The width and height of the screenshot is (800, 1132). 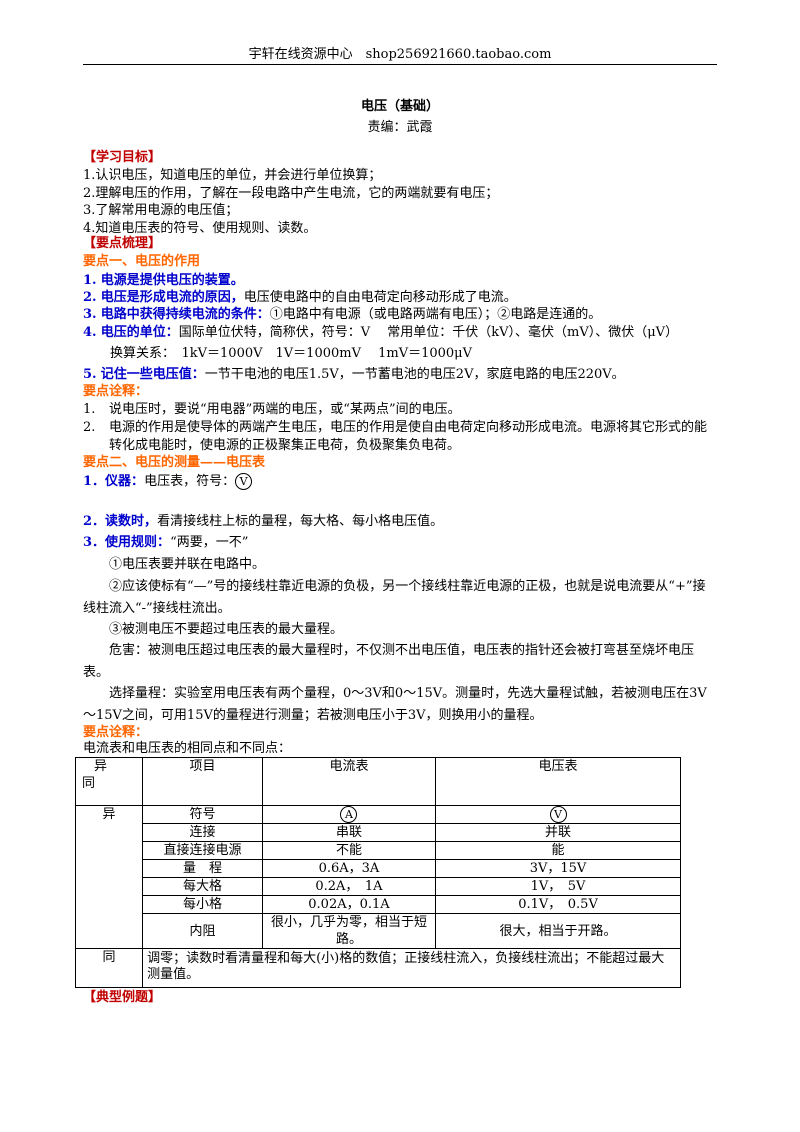 What do you see at coordinates (349, 904) in the screenshot?
I see `cell: 0.02A，0.1A` at bounding box center [349, 904].